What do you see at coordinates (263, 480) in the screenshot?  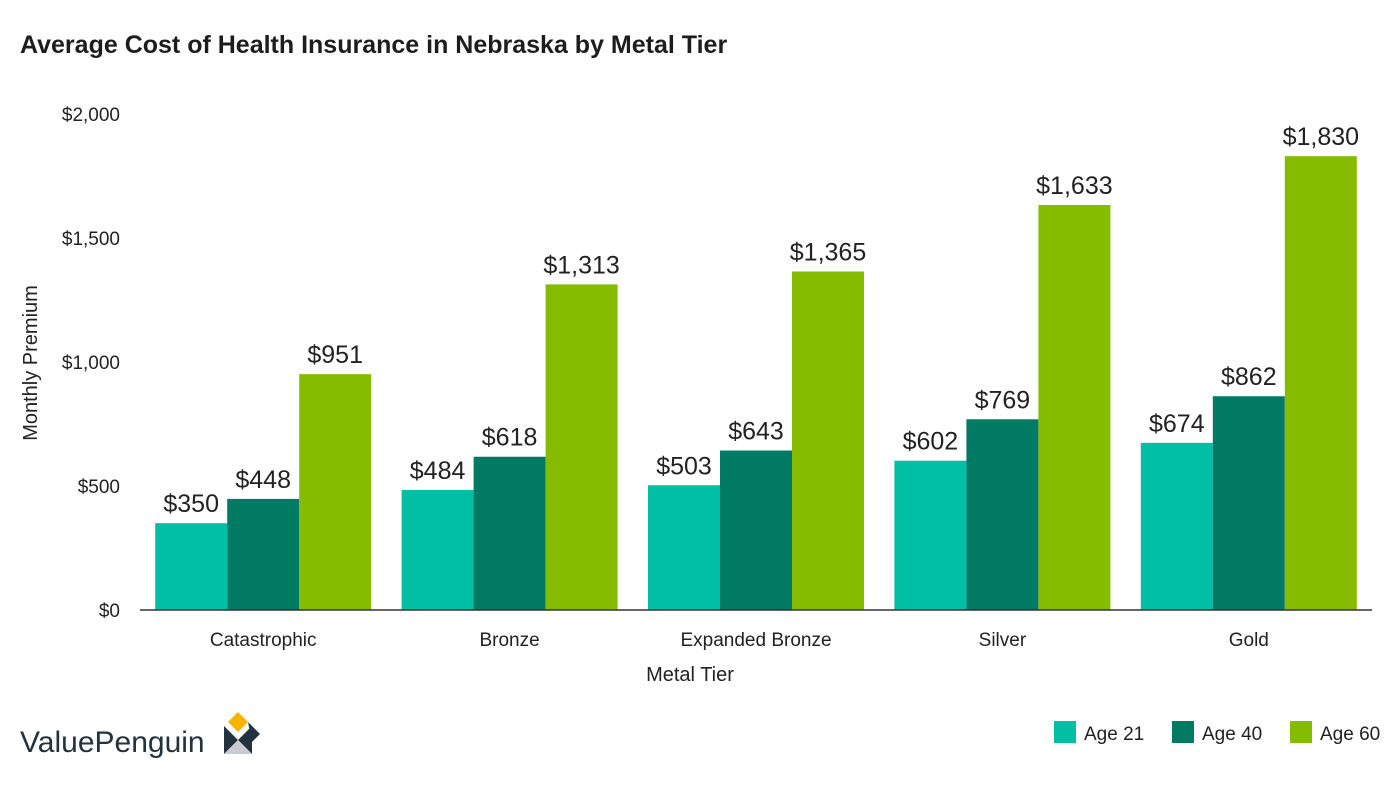 I see `bar-value-label: $448` at bounding box center [263, 480].